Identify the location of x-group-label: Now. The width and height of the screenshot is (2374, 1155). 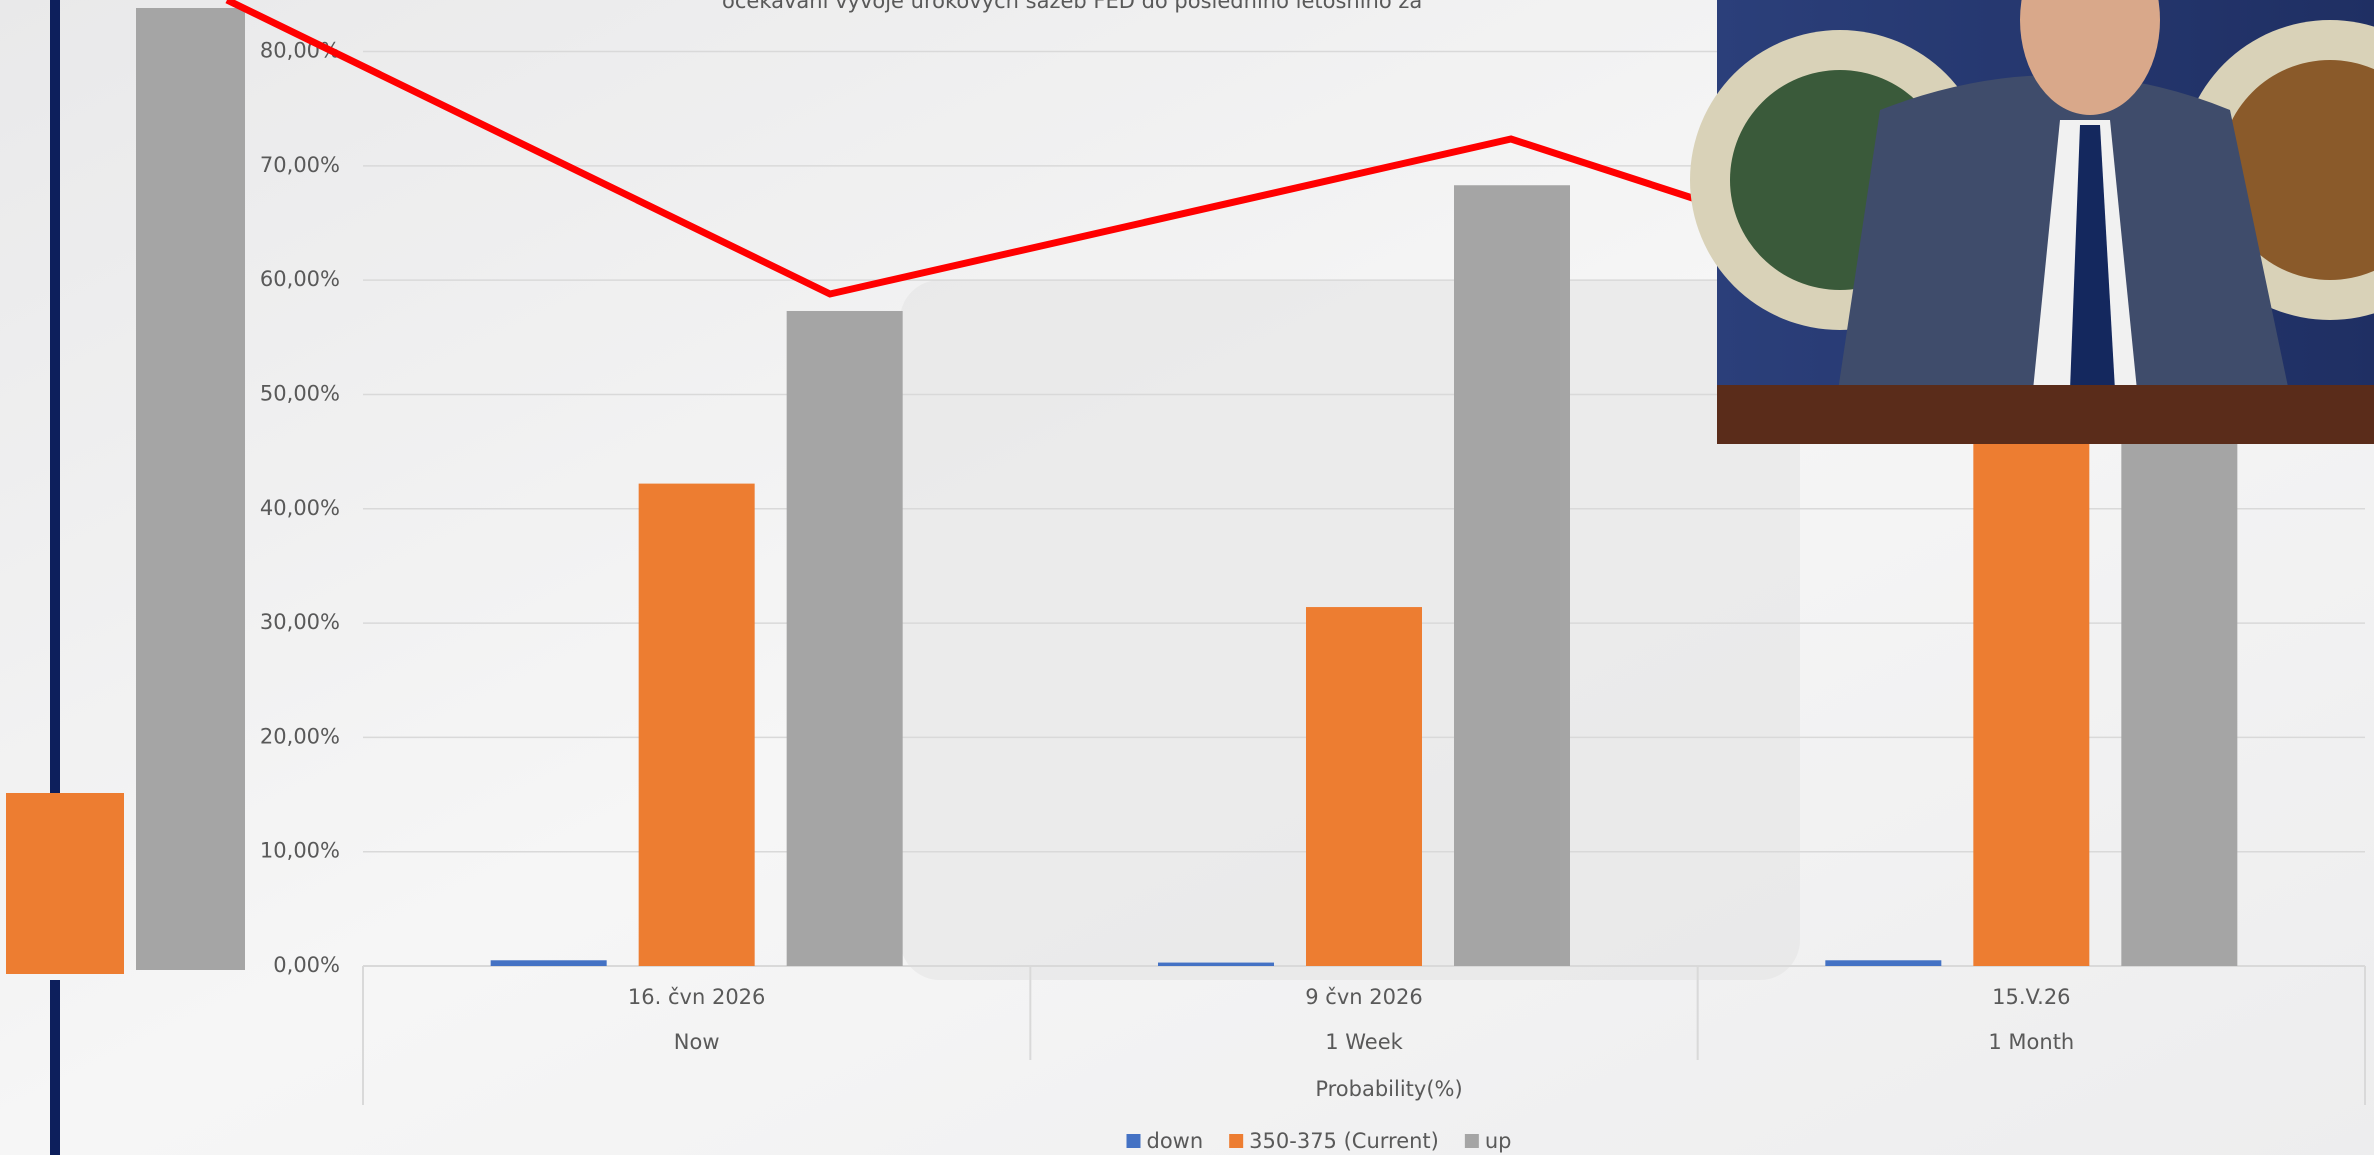
(697, 1042).